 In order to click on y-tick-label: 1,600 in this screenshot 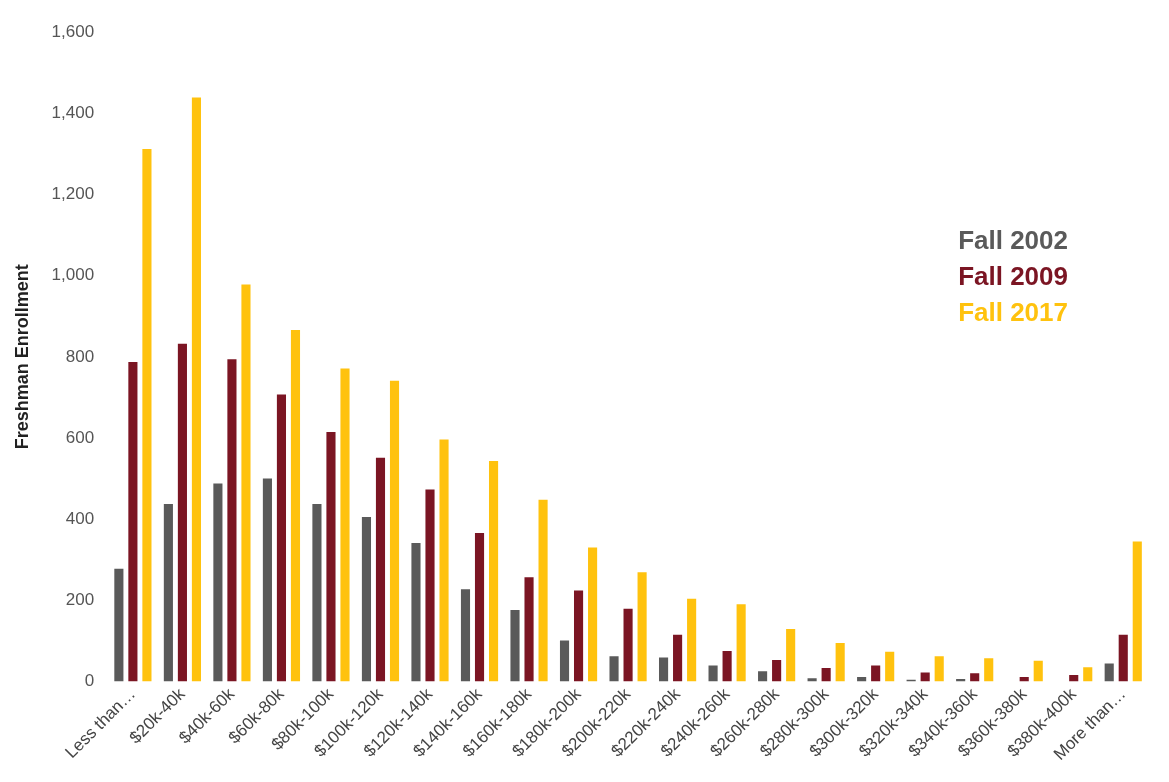, I will do `click(73, 31)`.